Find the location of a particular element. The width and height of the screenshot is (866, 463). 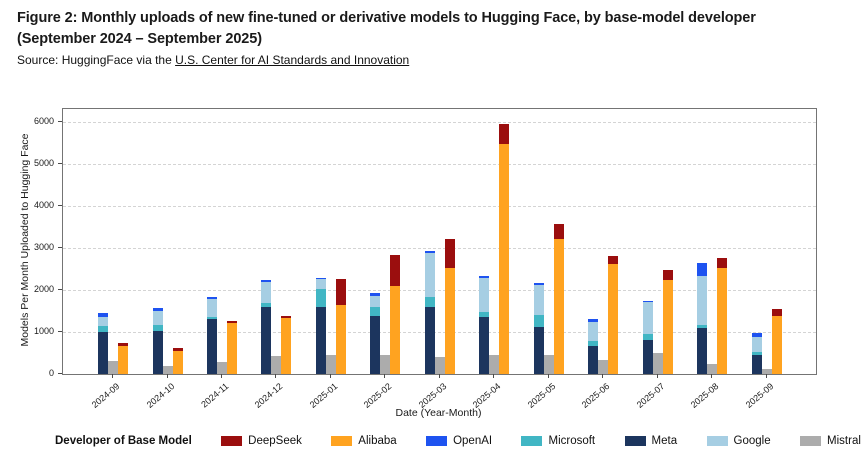

legend-label-alibaba: Alibaba is located at coordinates (377, 441).